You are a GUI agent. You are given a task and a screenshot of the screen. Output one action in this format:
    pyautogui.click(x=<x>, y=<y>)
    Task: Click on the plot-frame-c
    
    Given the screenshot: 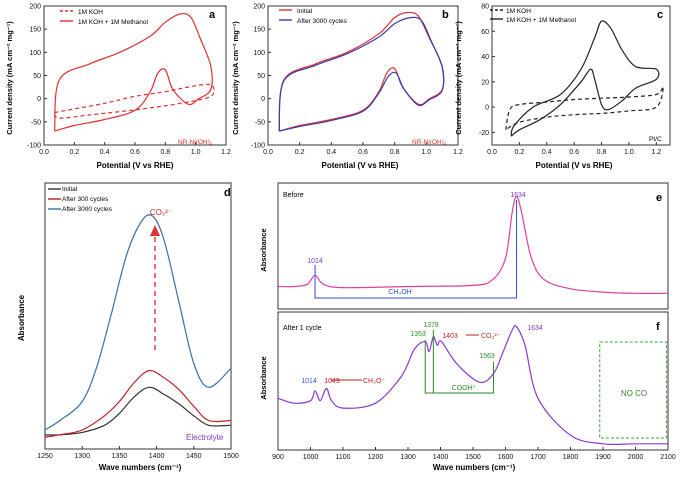 What is the action you would take?
    pyautogui.click(x=581, y=75)
    